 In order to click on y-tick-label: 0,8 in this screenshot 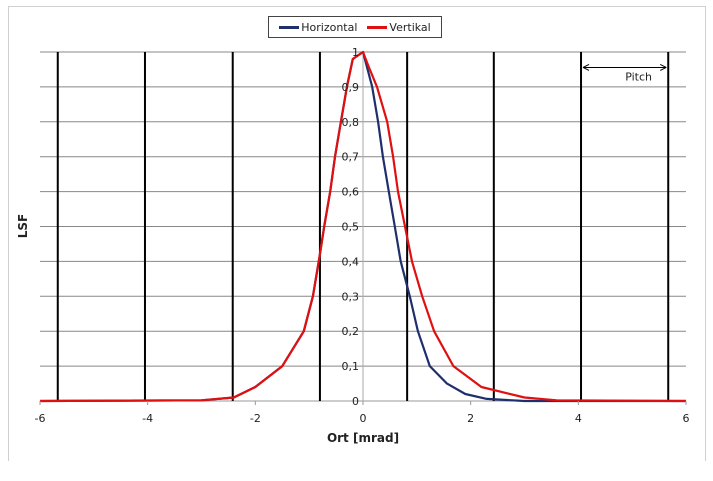, I will do `click(351, 122)`.